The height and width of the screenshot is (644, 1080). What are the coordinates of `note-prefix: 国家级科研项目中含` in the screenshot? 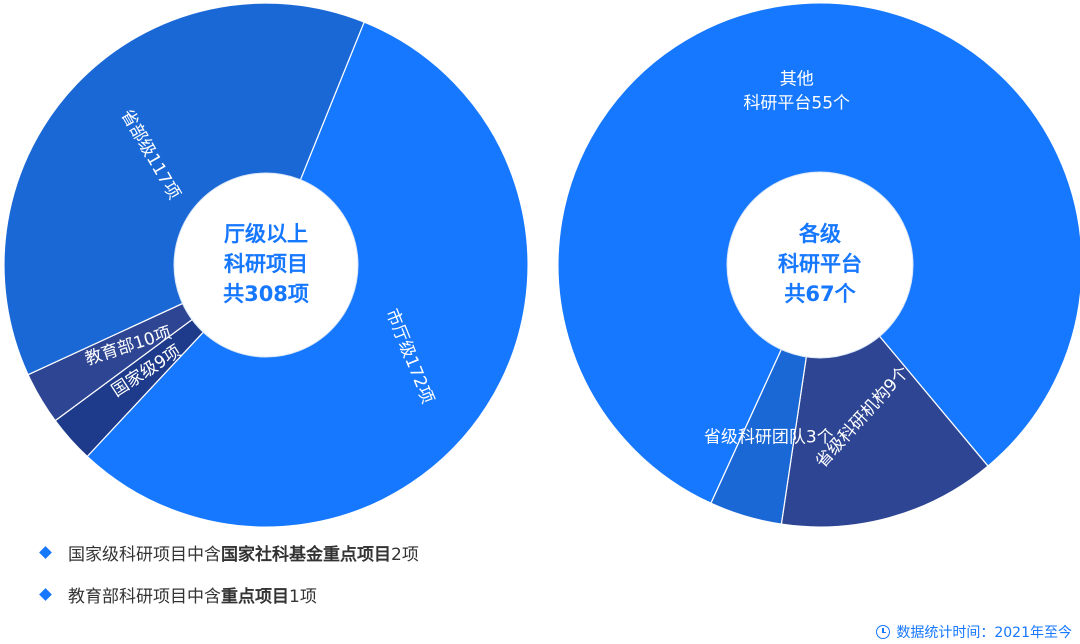 It's located at (144, 554).